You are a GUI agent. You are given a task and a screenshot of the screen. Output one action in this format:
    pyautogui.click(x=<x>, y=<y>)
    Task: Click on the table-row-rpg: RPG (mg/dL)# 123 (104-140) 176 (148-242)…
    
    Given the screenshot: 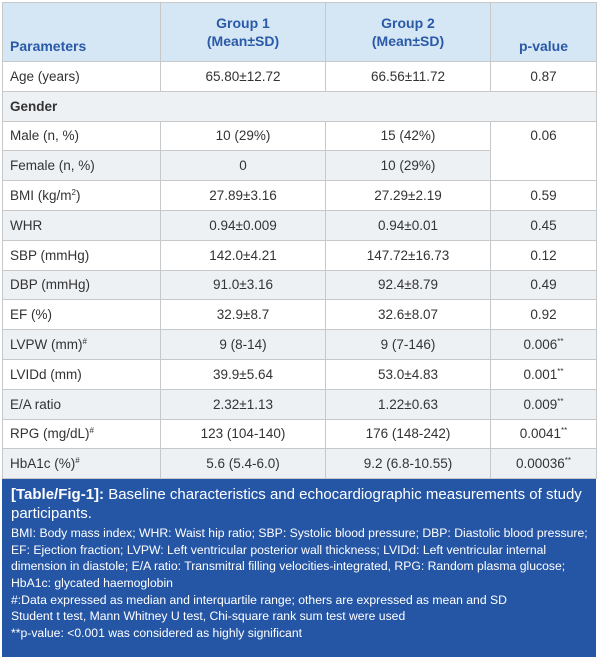 What is the action you would take?
    pyautogui.click(x=299, y=434)
    